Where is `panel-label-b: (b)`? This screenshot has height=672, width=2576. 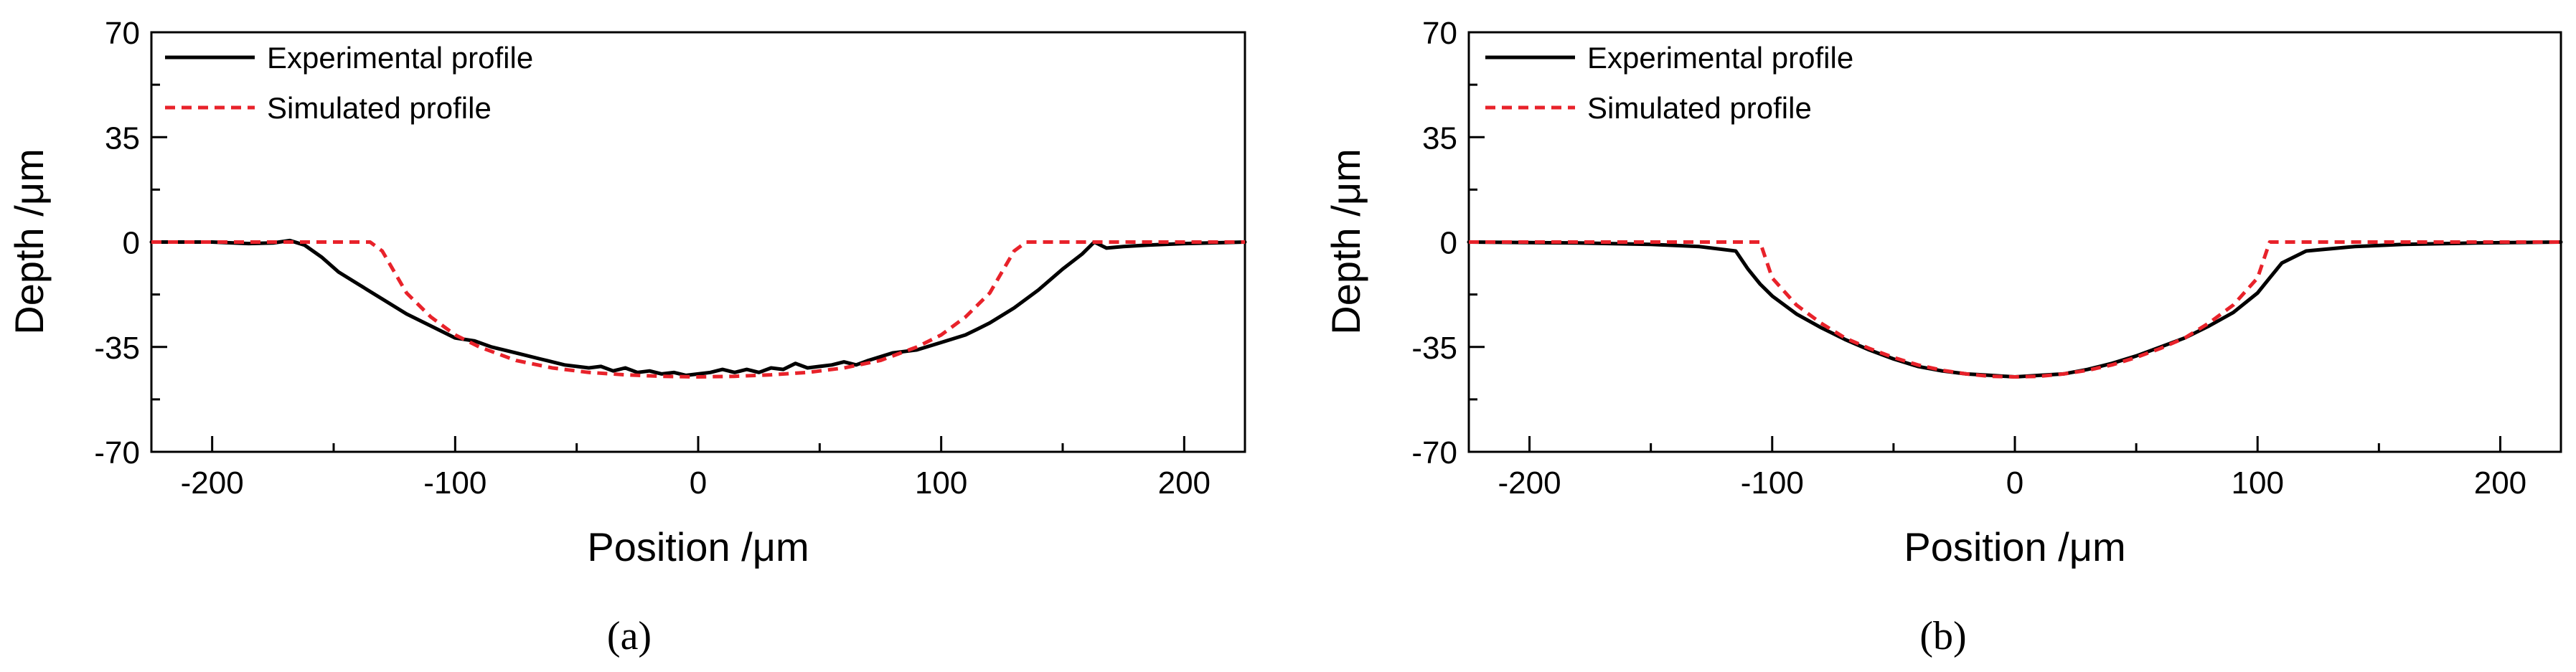 panel-label-b: (b) is located at coordinates (1942, 636).